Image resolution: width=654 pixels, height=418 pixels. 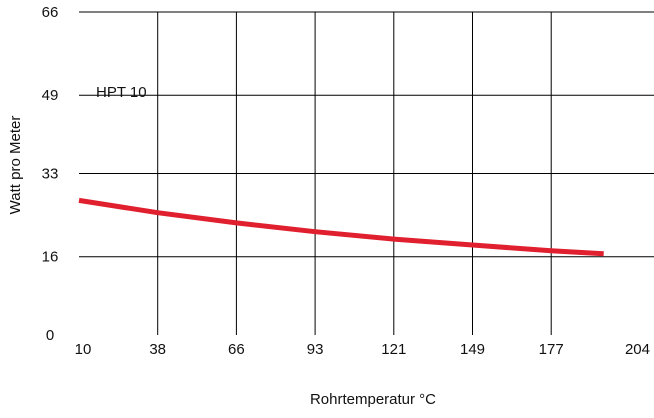 What do you see at coordinates (50, 95) in the screenshot?
I see `y-tick-label: 49` at bounding box center [50, 95].